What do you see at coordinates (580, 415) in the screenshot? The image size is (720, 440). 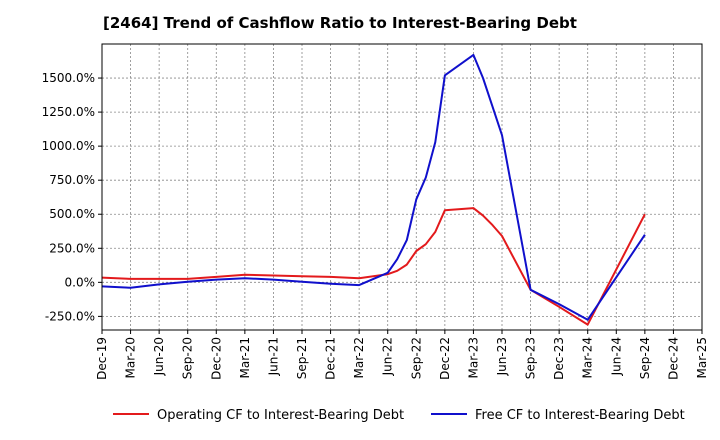 I see `legend-label-free-cf: Free CF to Interest-Bearing Debt` at bounding box center [580, 415].